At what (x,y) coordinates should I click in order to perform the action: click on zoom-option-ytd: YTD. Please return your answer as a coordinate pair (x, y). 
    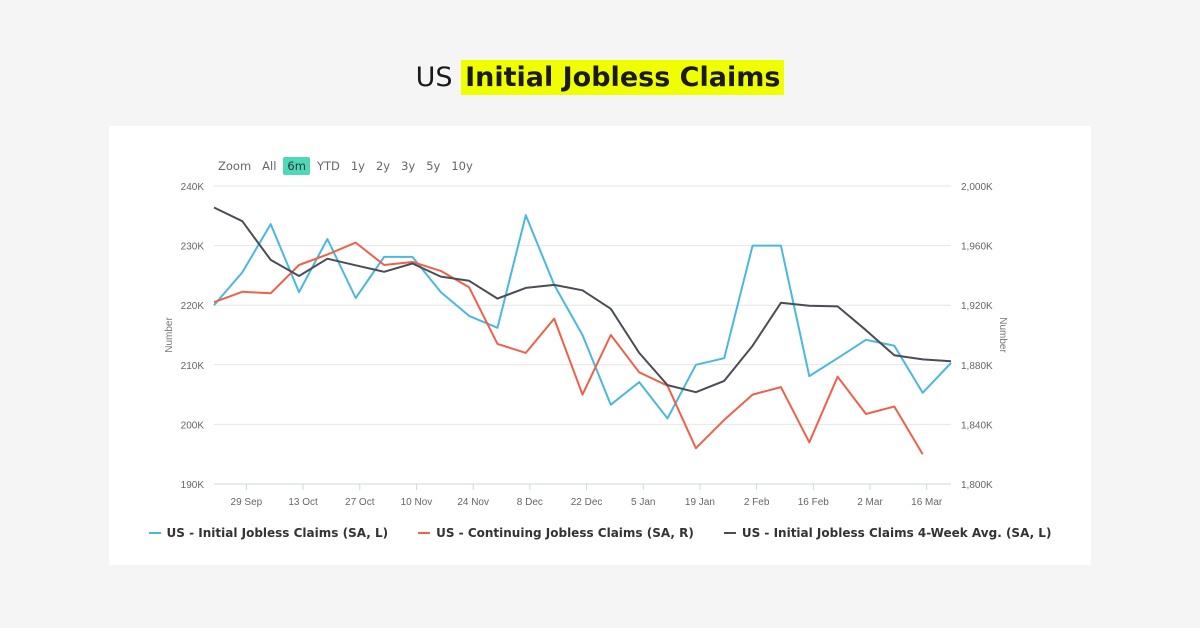
    Looking at the image, I should click on (328, 166).